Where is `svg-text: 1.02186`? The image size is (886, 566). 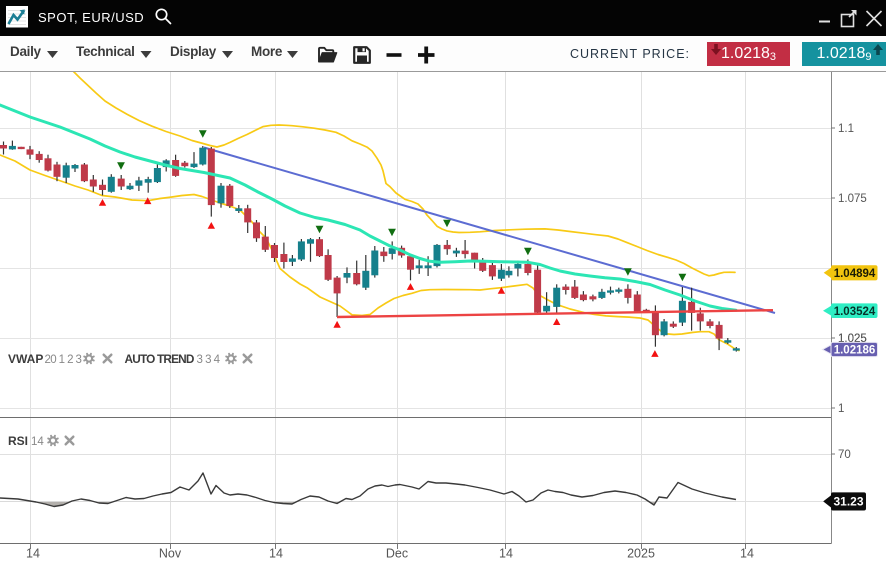
svg-text: 1.02186 is located at coordinates (855, 351).